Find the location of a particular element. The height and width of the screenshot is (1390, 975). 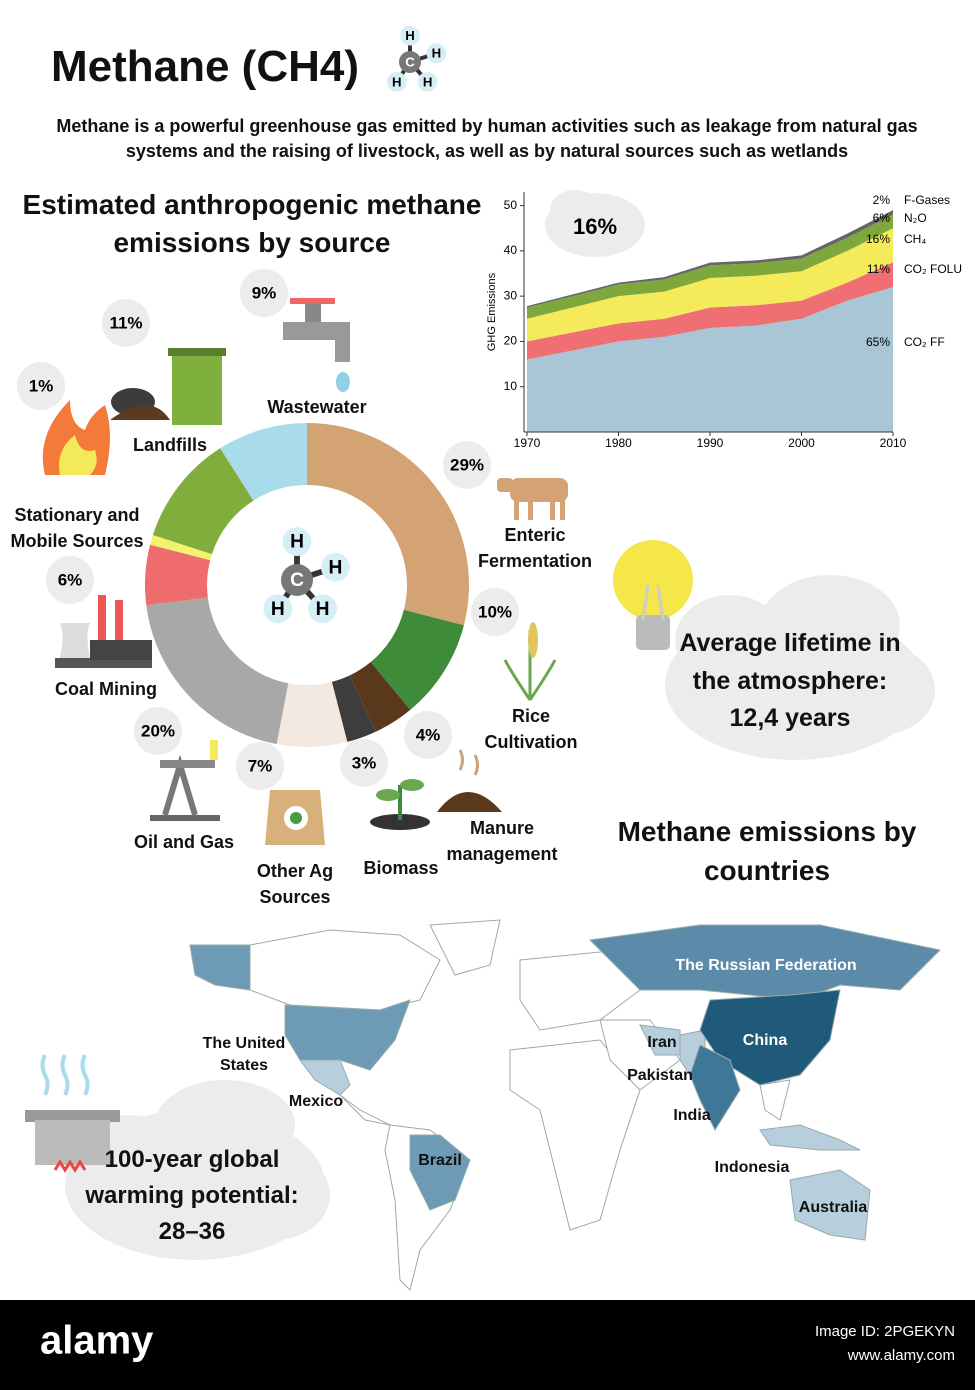

category-label: Manure management is located at coordinates (502, 841).